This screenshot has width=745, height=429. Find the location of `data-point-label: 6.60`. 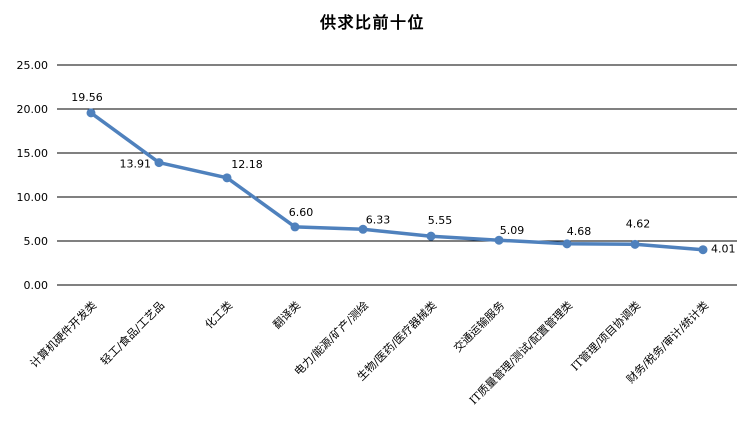

data-point-label: 6.60 is located at coordinates (301, 212).